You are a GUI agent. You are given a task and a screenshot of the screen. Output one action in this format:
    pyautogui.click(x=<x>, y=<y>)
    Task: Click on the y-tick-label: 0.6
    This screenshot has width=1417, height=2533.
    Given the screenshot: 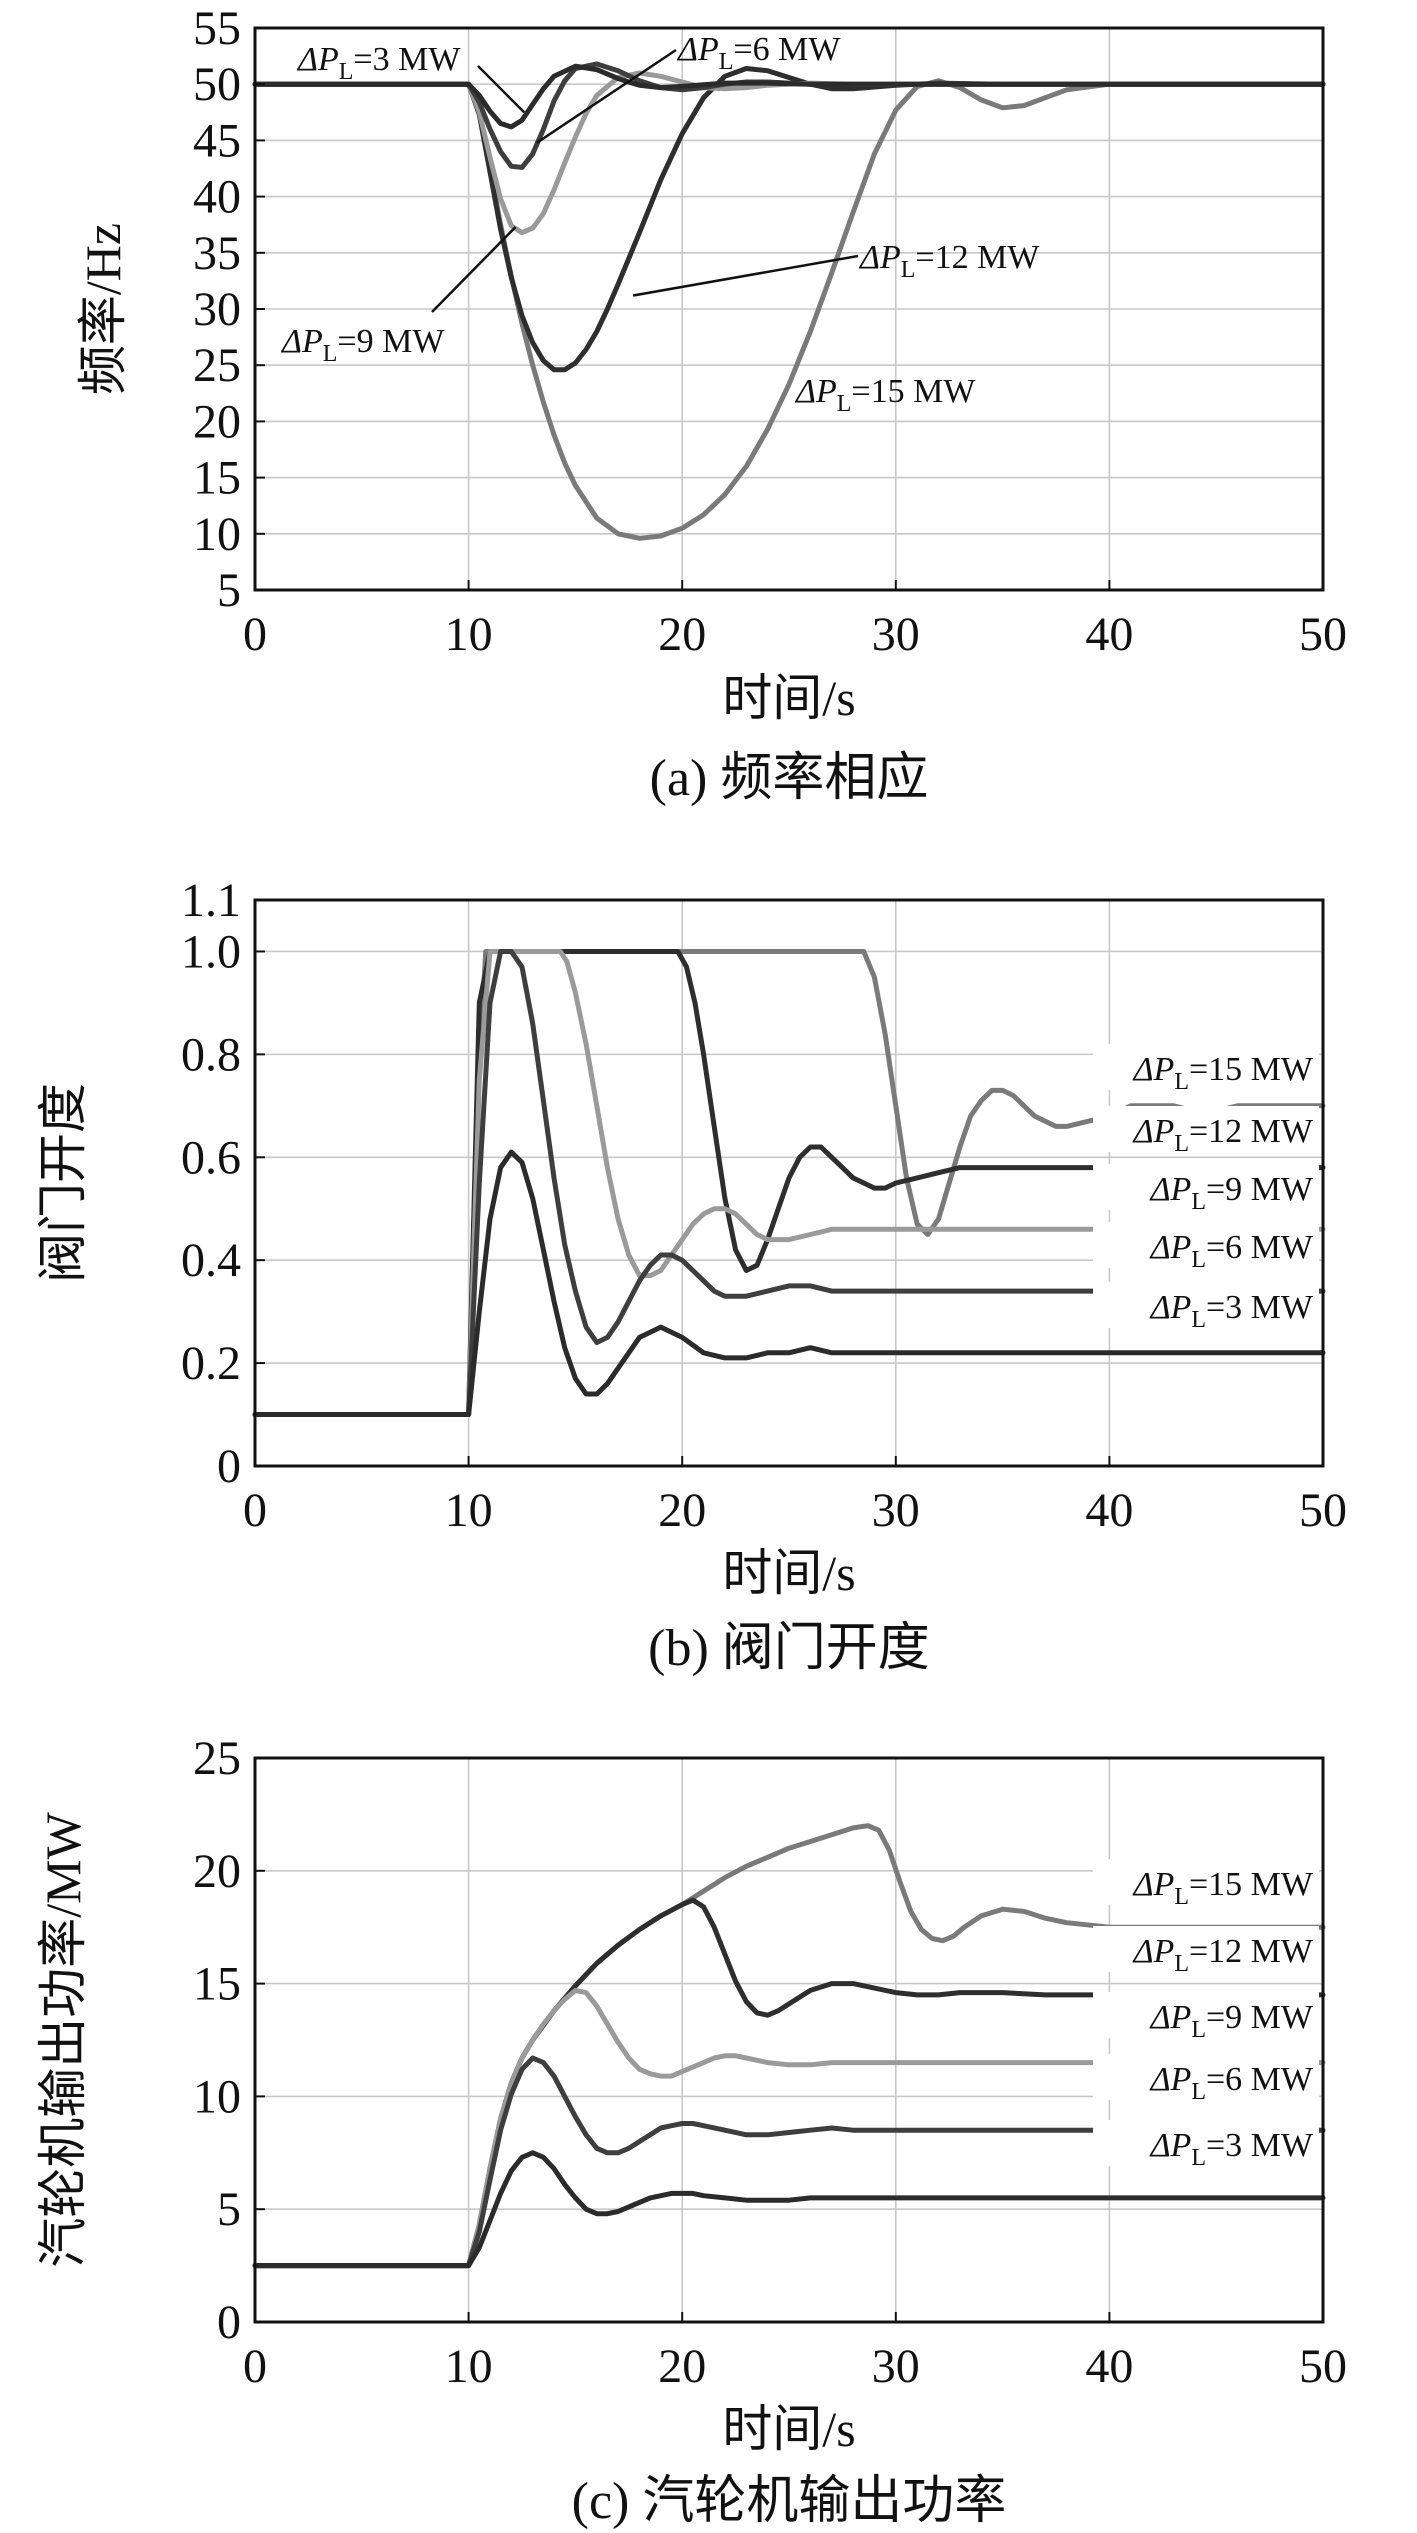 What is the action you would take?
    pyautogui.click(x=211, y=1157)
    